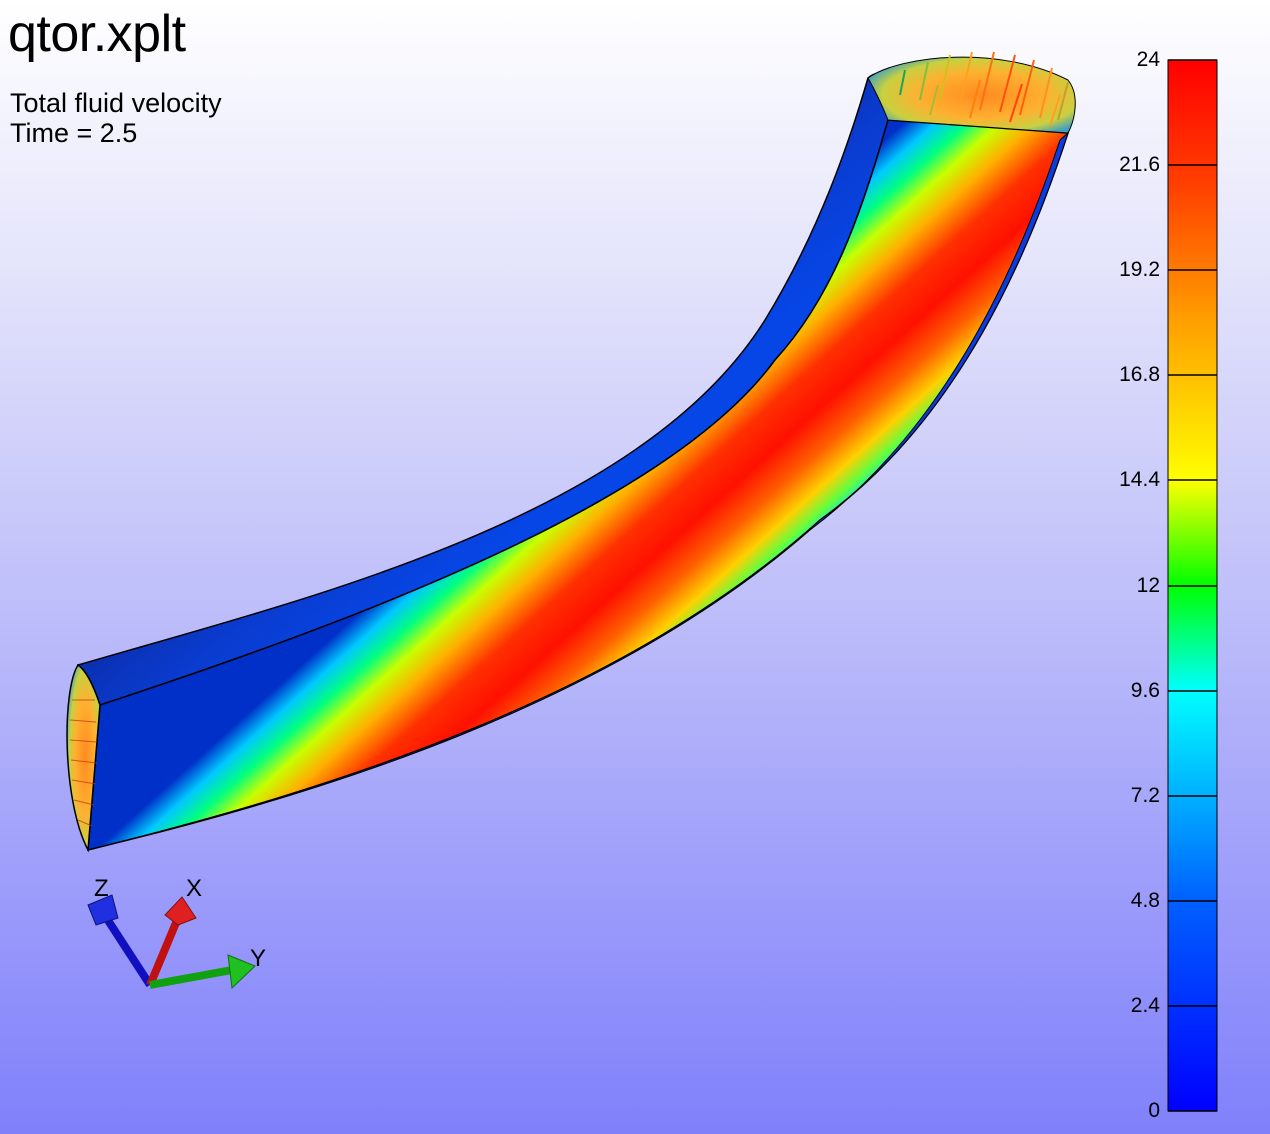  Describe the element at coordinates (116, 103) in the screenshot. I see `subtitle: Total fluid velocity` at that location.